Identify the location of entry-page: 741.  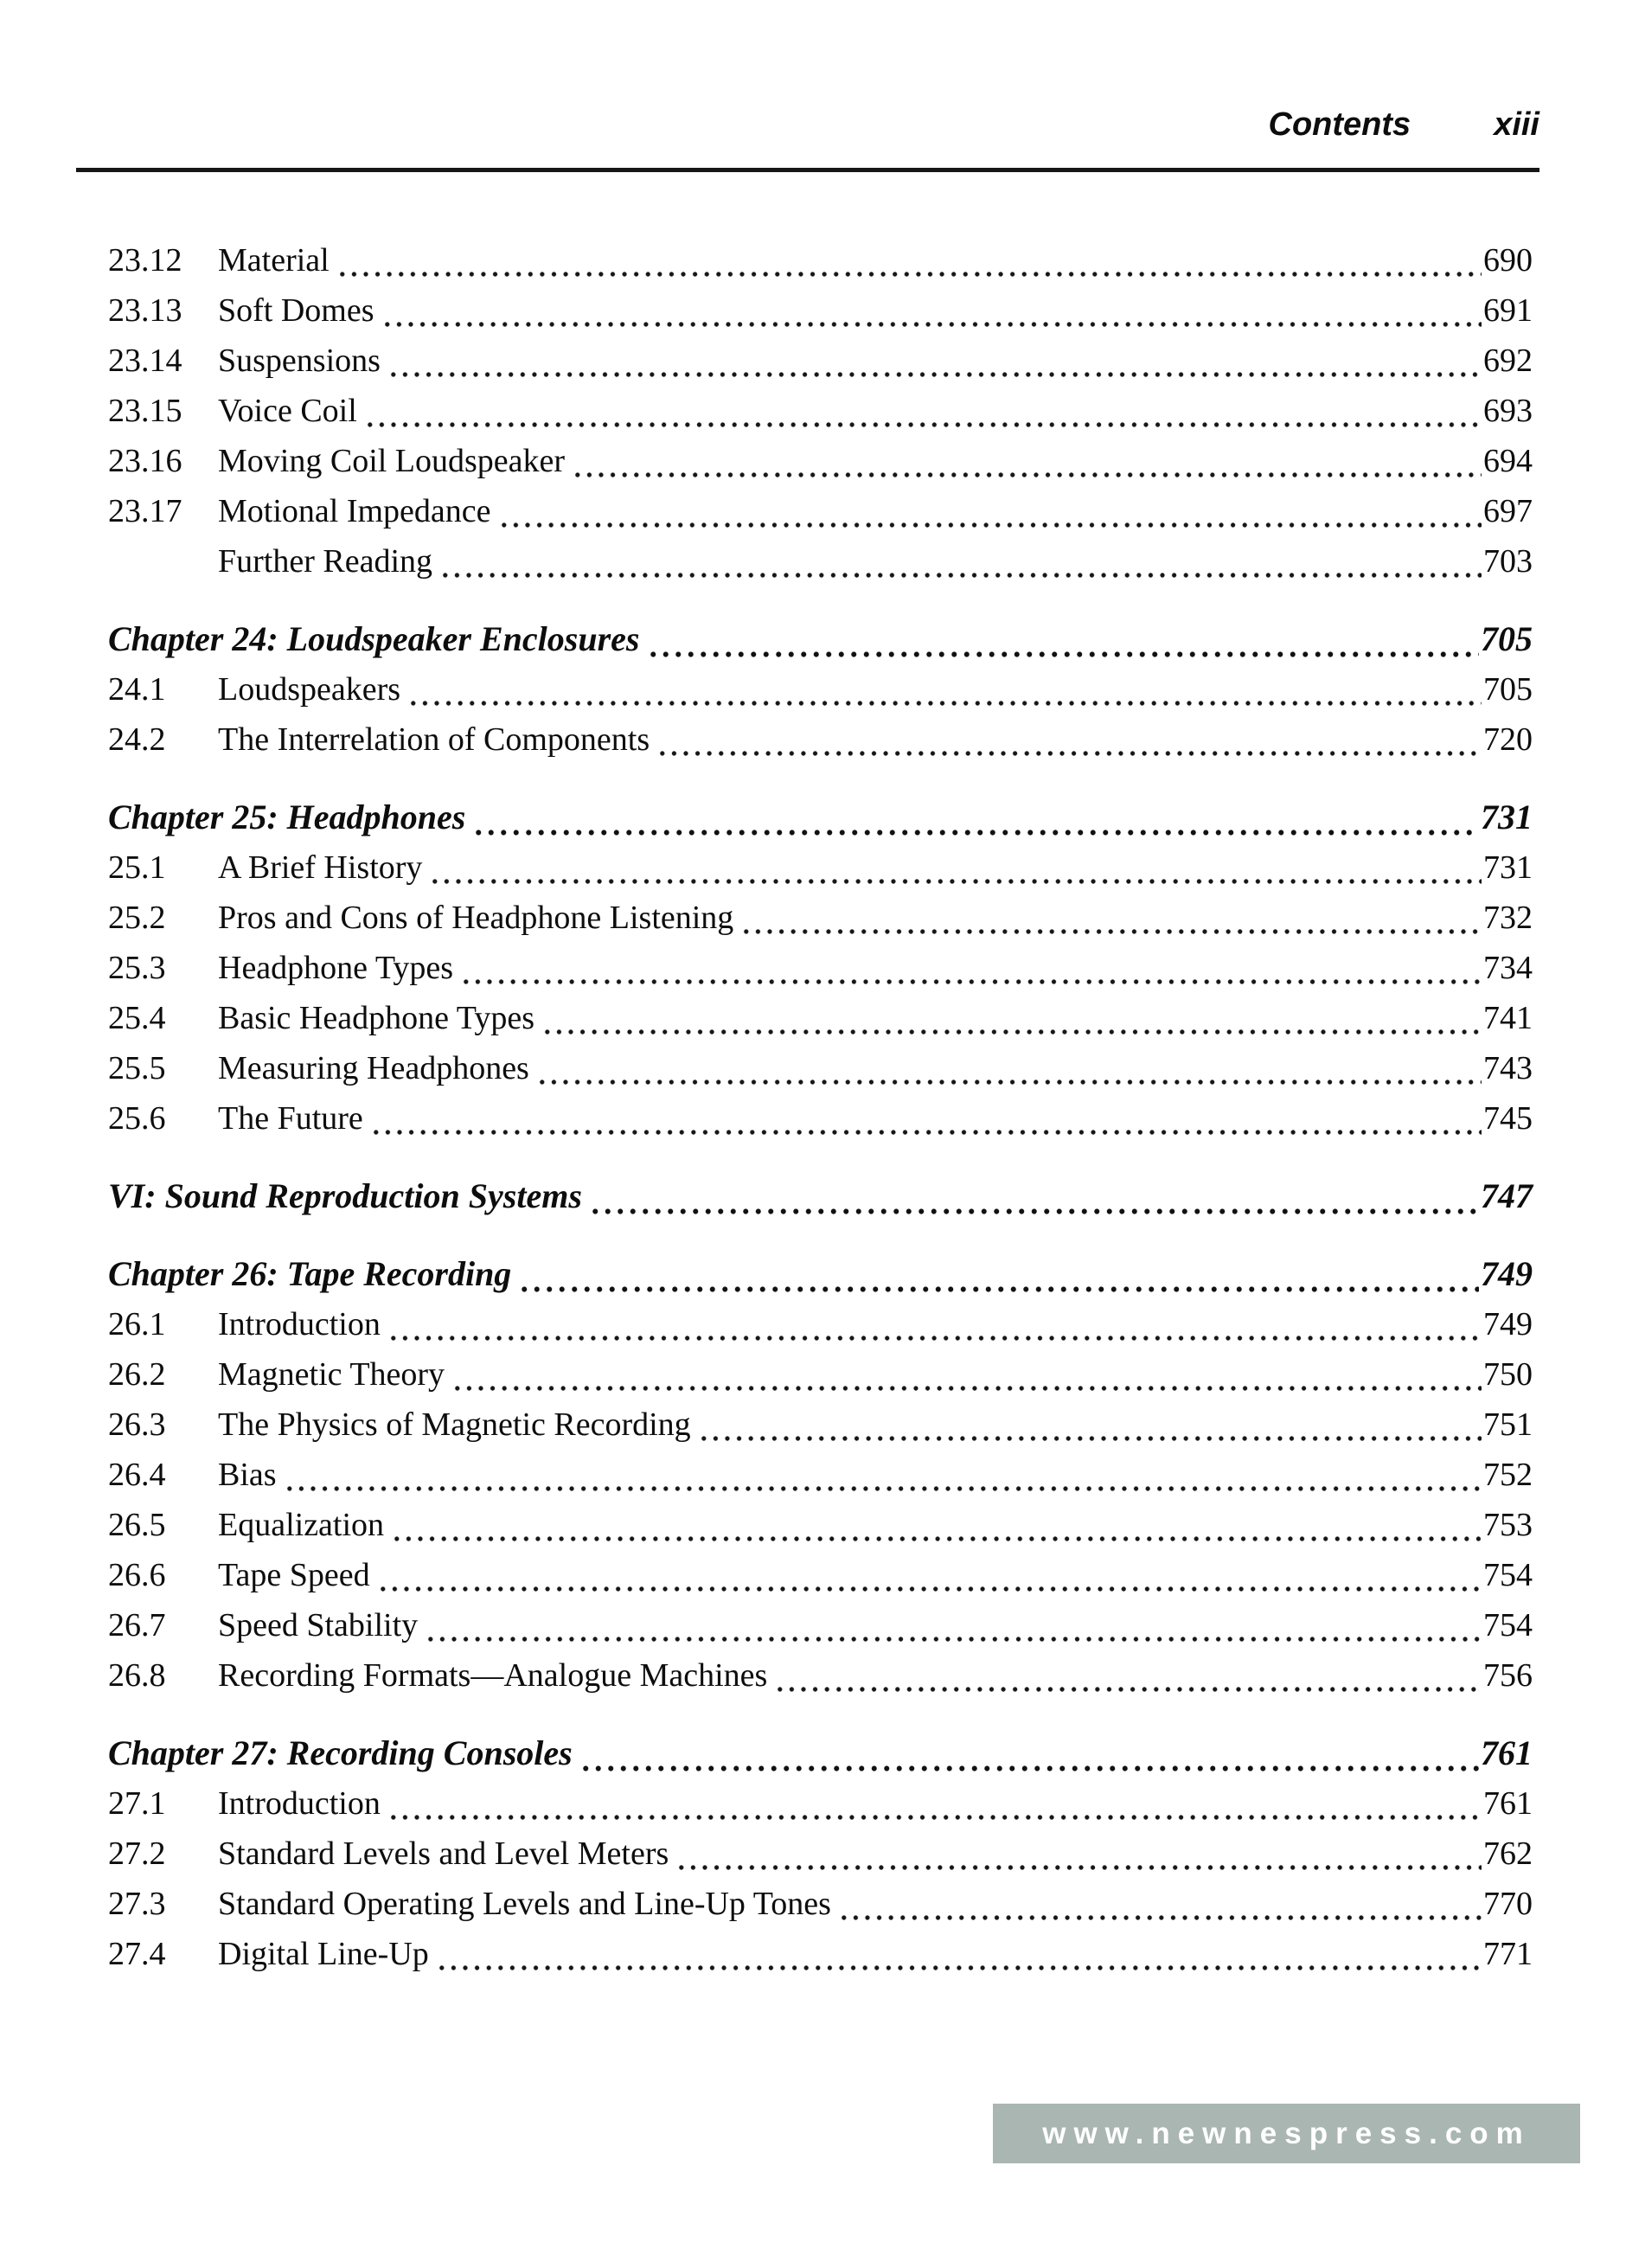
(1508, 1018).